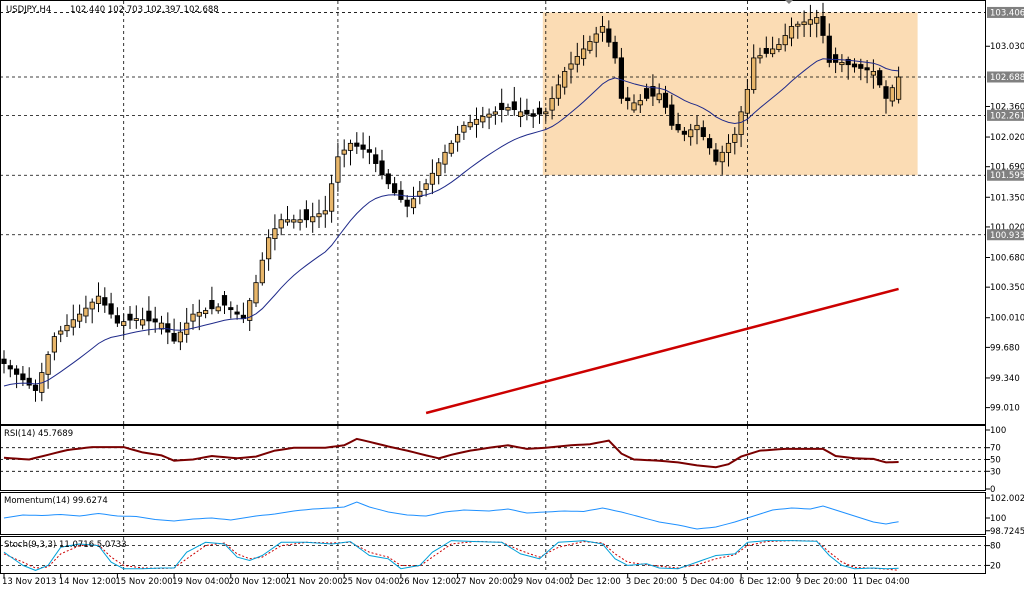  I want to click on stochastic-axis-label: 20, so click(995, 566).